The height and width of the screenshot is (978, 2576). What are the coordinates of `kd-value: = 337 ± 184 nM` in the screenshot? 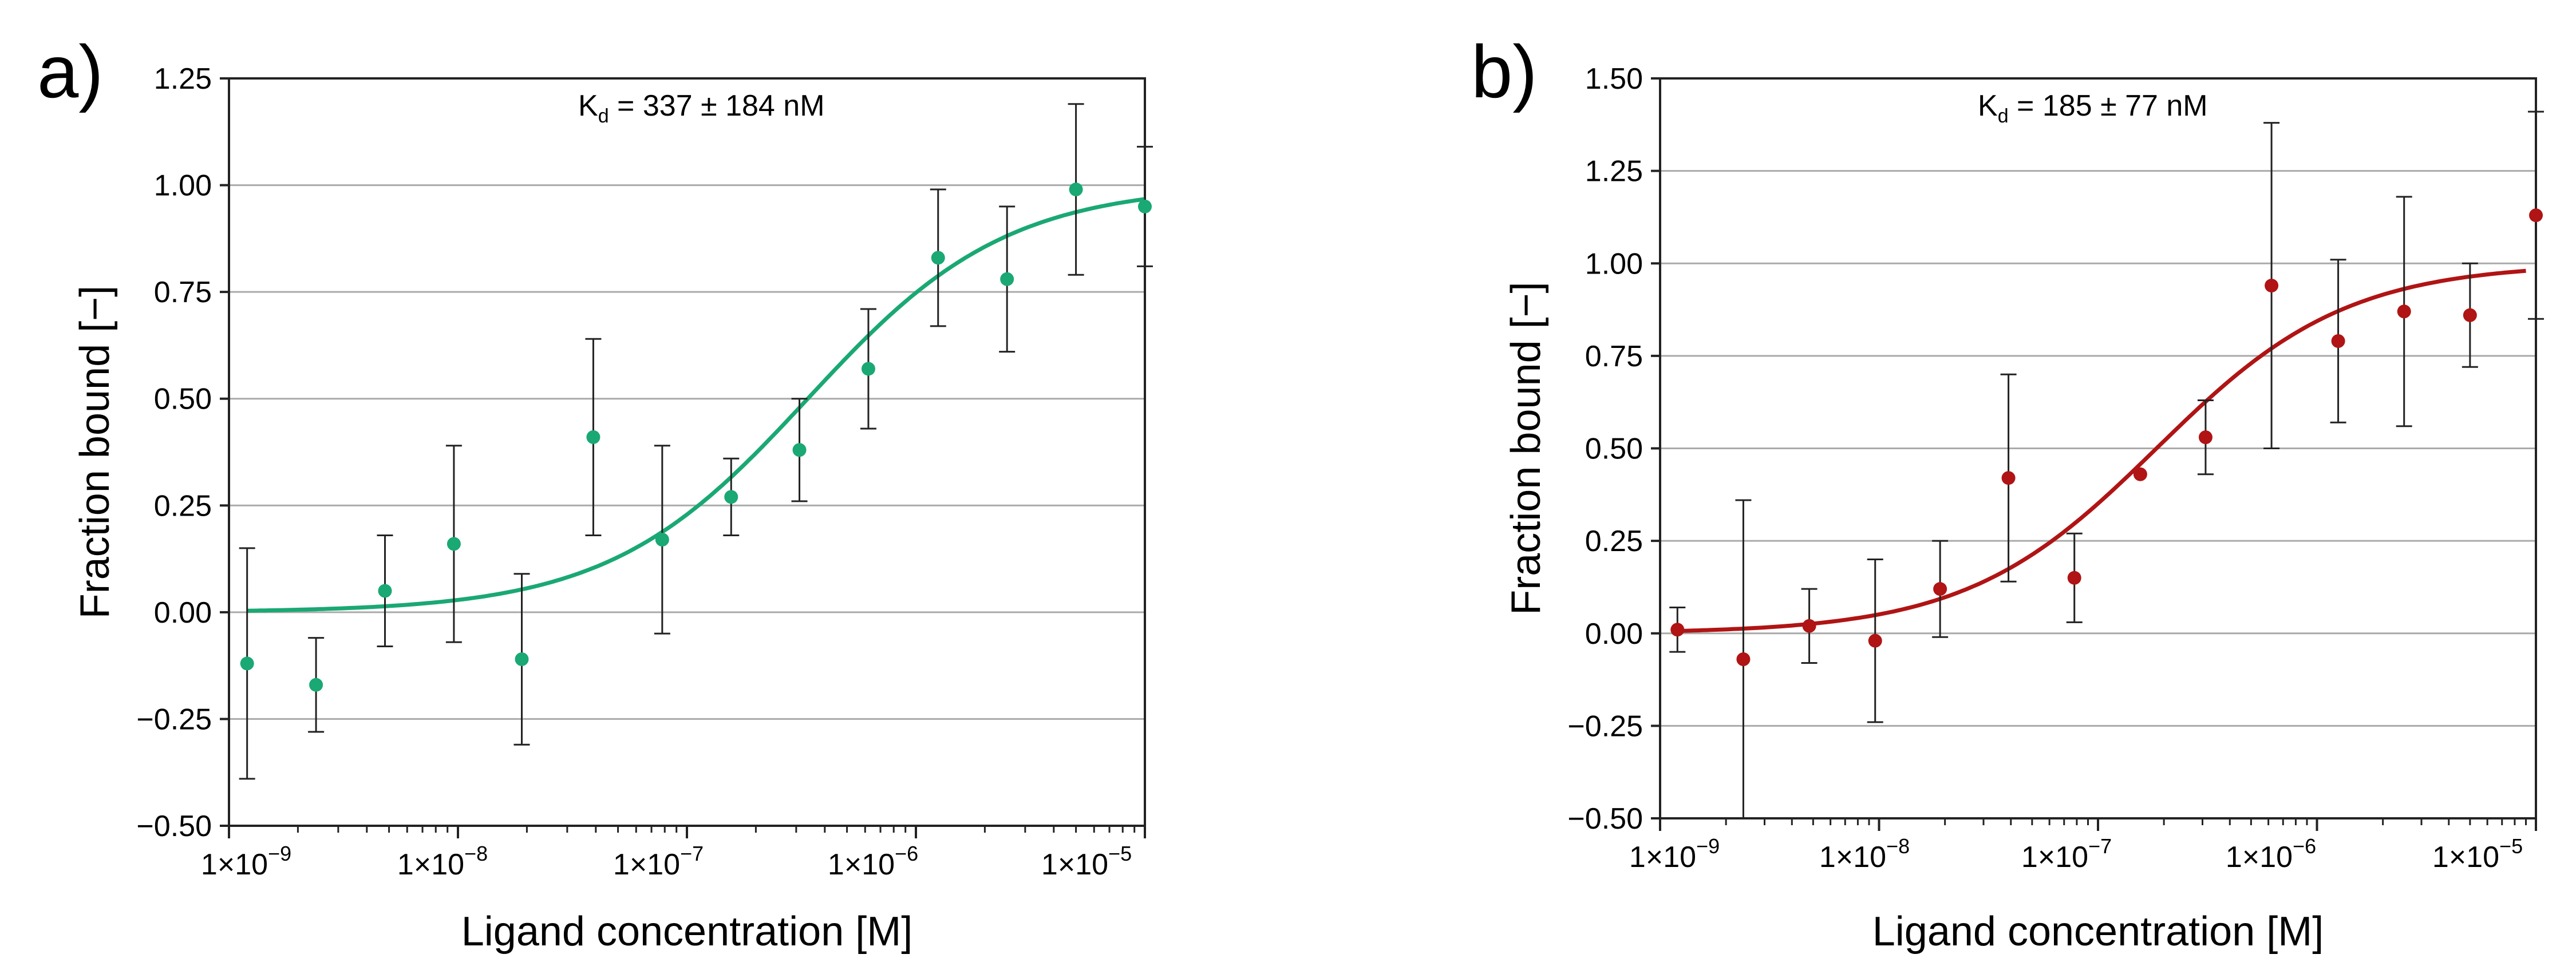 It's located at (717, 106).